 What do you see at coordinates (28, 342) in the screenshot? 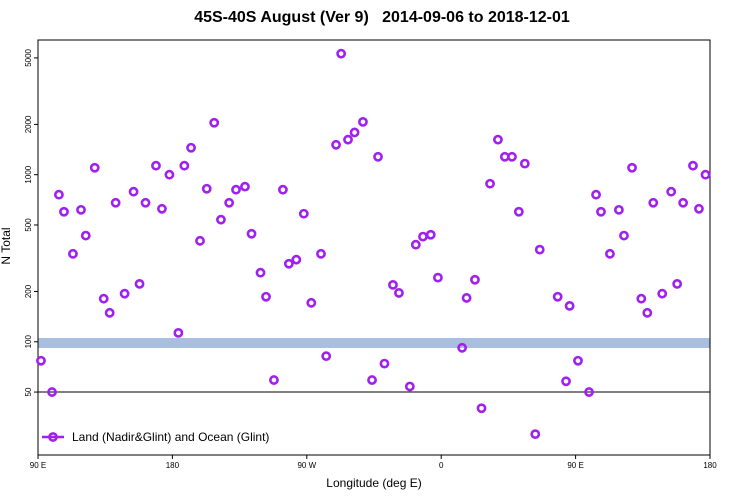
I see `y-tick-label: 100` at bounding box center [28, 342].